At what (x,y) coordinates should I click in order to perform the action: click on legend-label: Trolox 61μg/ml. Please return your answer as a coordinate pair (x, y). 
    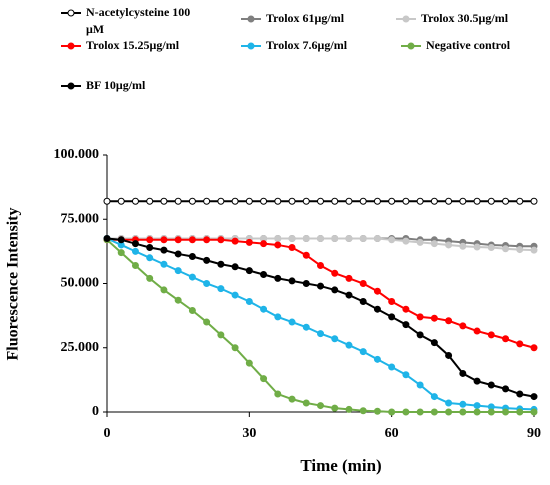
    Looking at the image, I should click on (305, 18).